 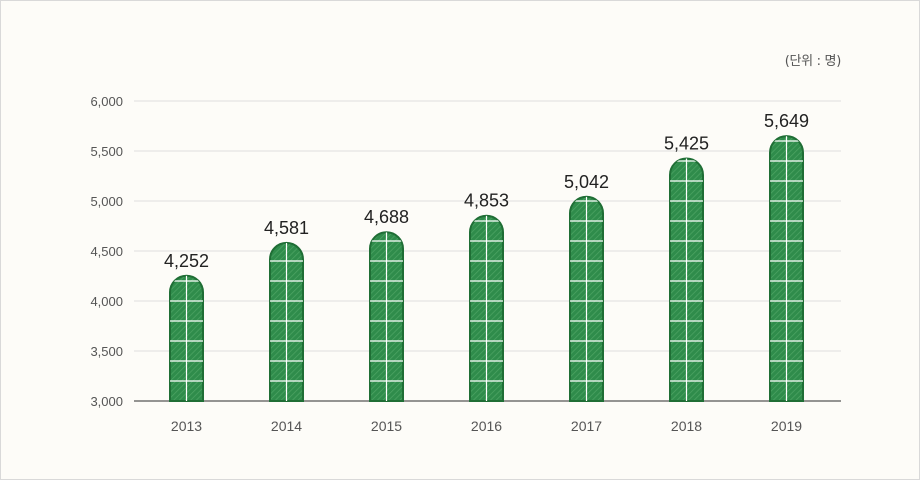 What do you see at coordinates (106, 201) in the screenshot?
I see `y-tick-label: 5,000` at bounding box center [106, 201].